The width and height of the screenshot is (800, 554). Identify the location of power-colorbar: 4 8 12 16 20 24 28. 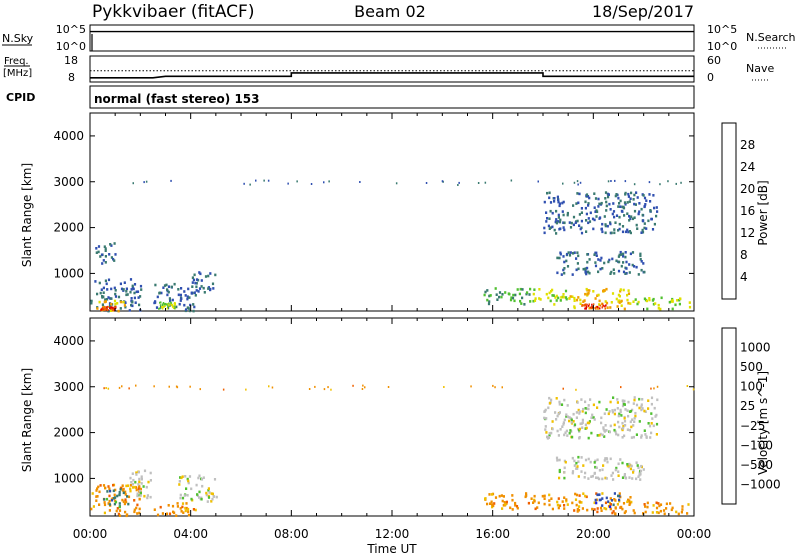
(738, 211).